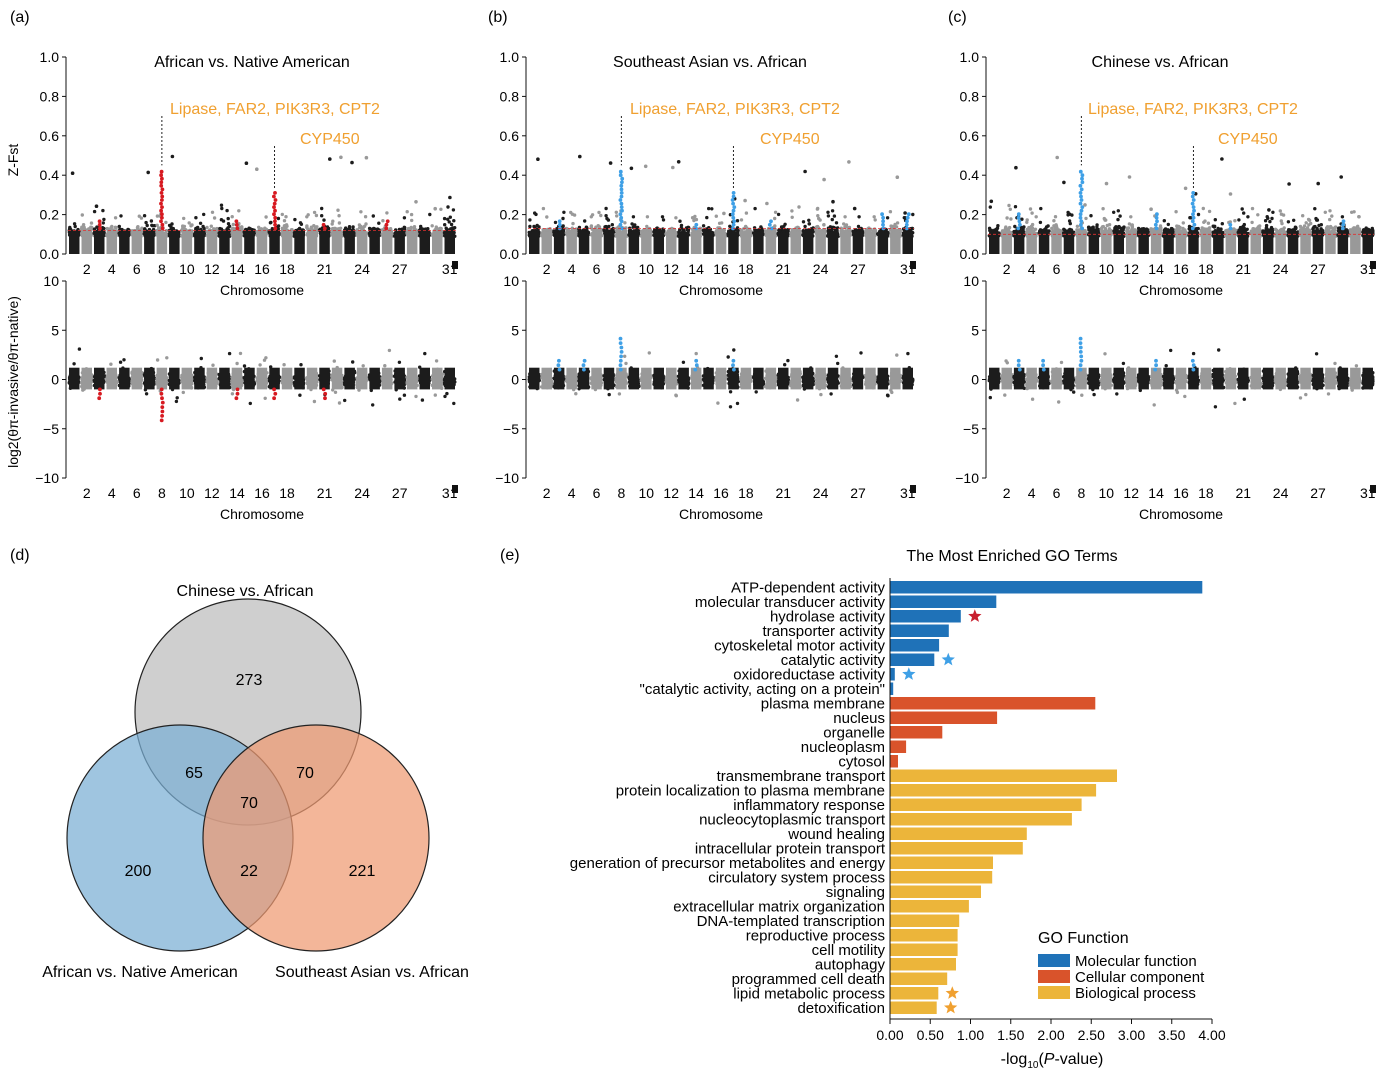 The width and height of the screenshot is (1382, 1087). I want to click on fst-tick-label-a: 0.4, so click(50, 175).